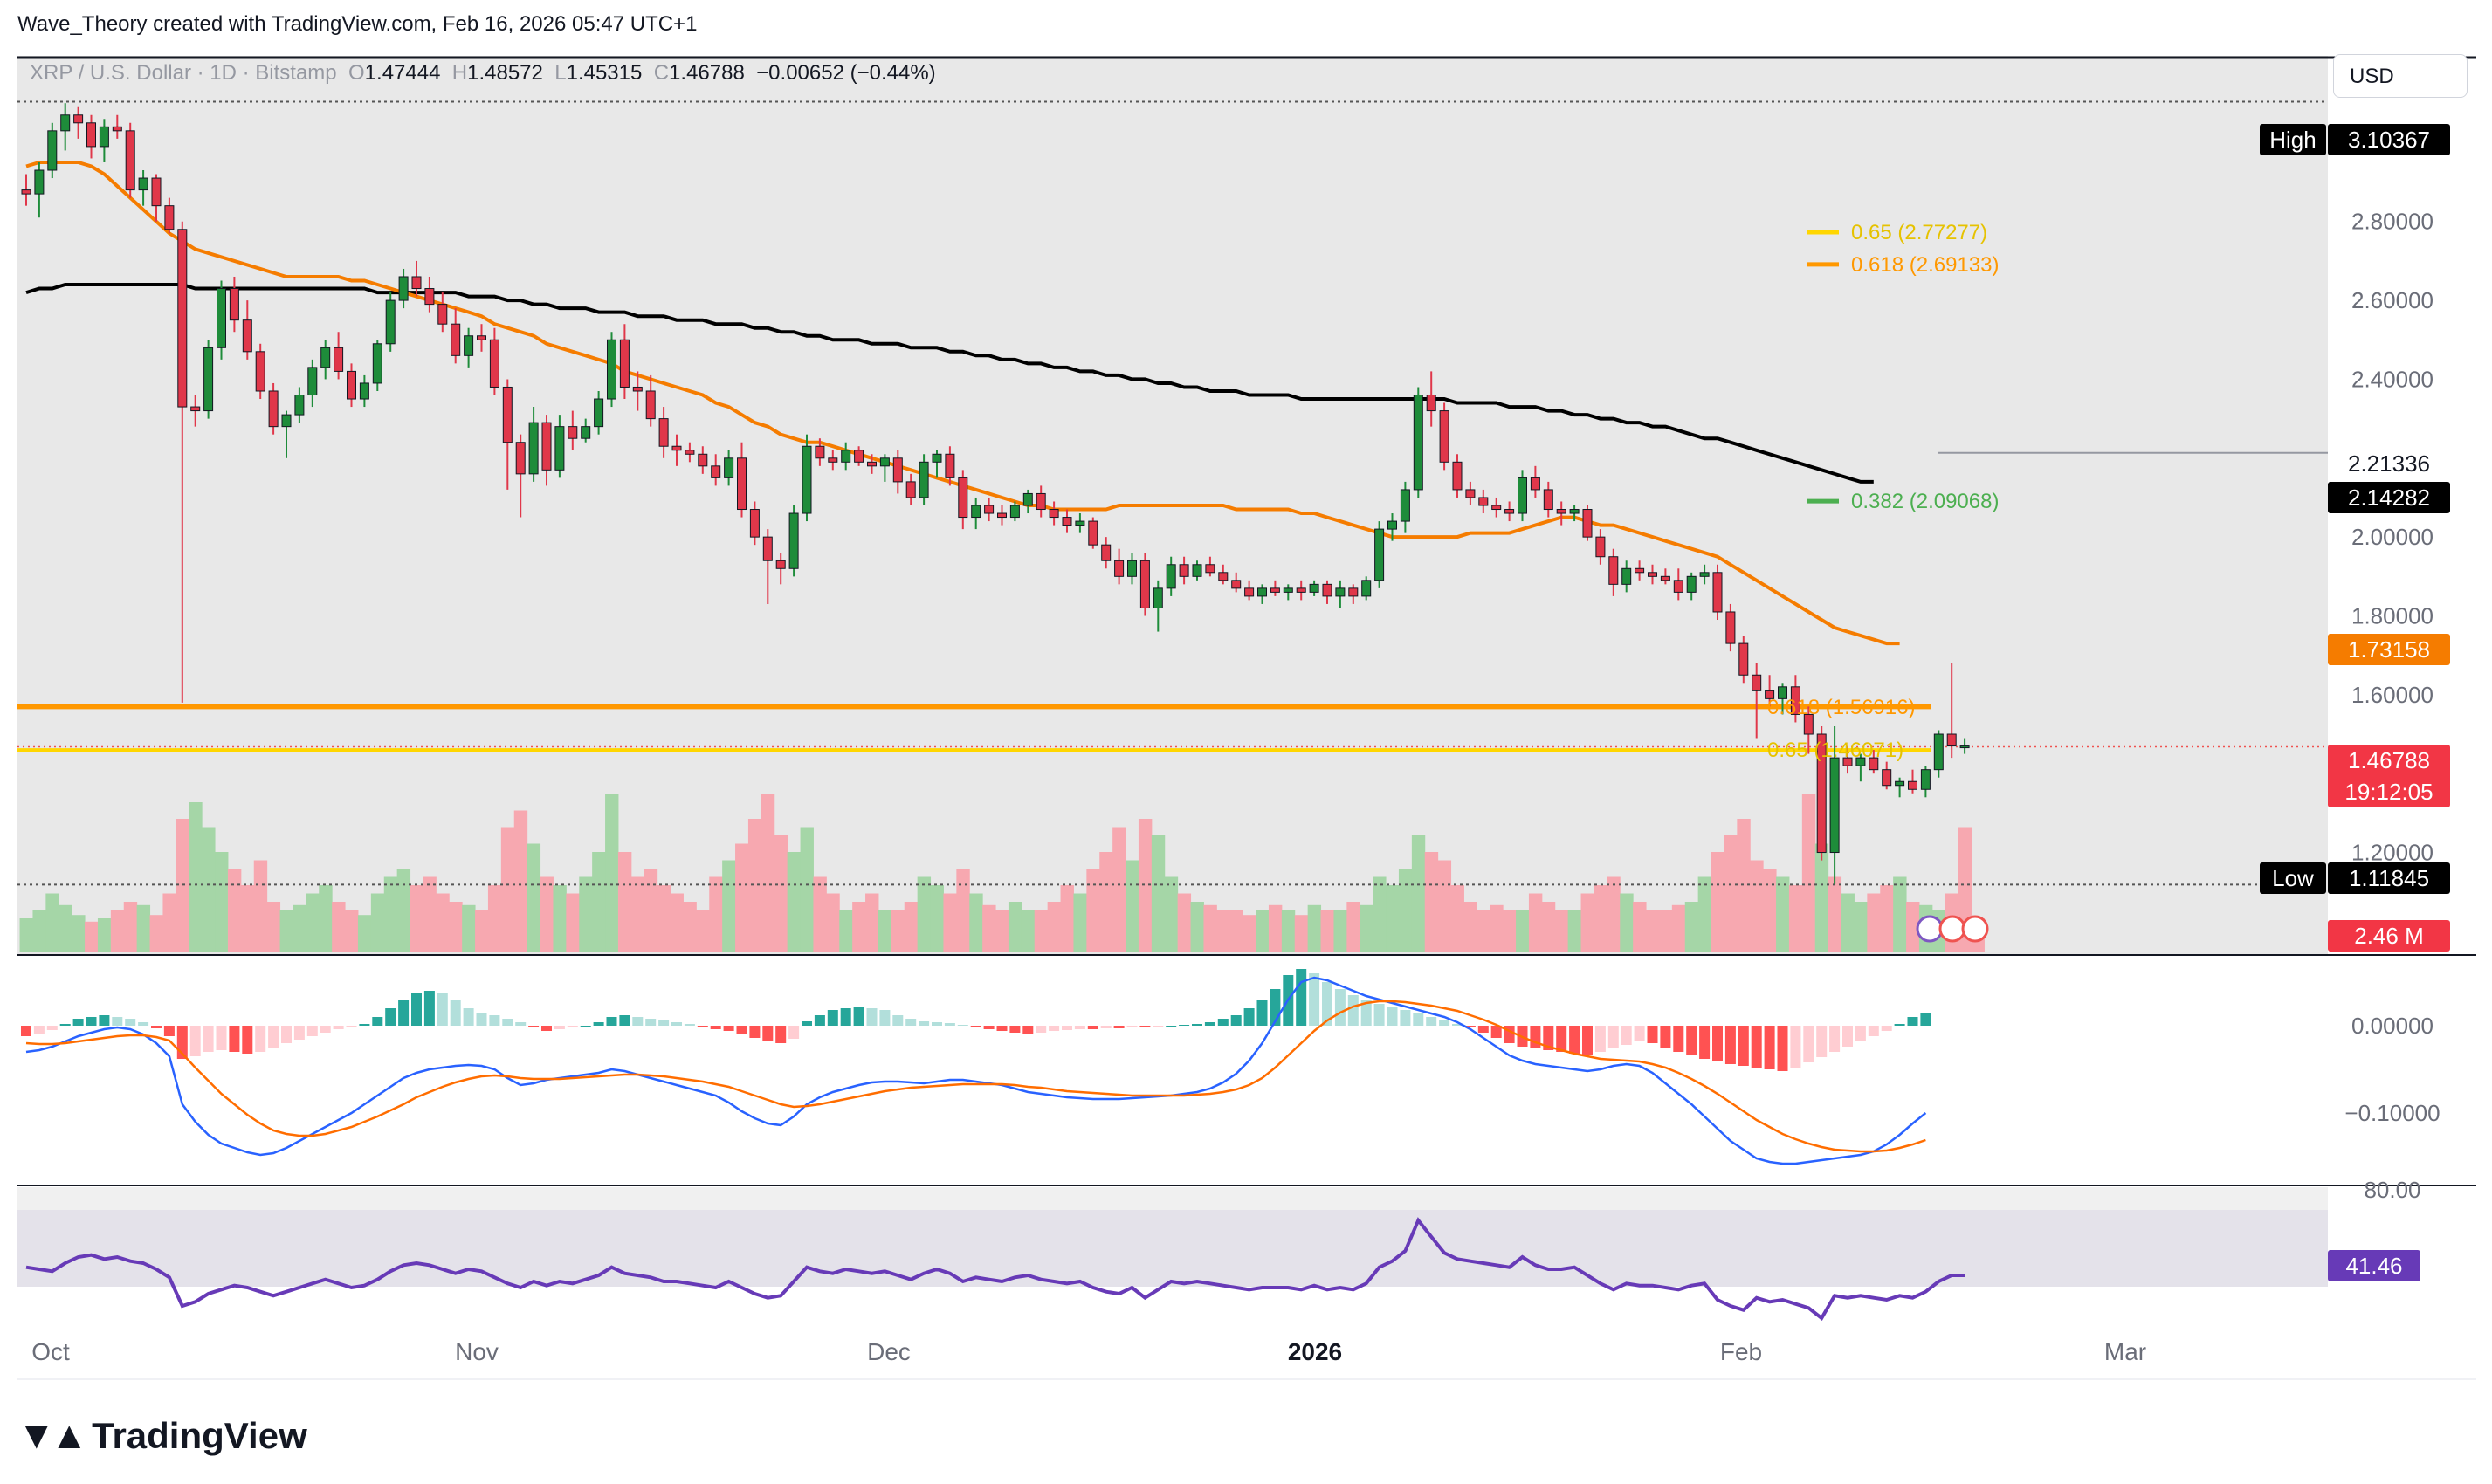  What do you see at coordinates (1315, 1351) in the screenshot?
I see `x-axis-tick-label: 2026` at bounding box center [1315, 1351].